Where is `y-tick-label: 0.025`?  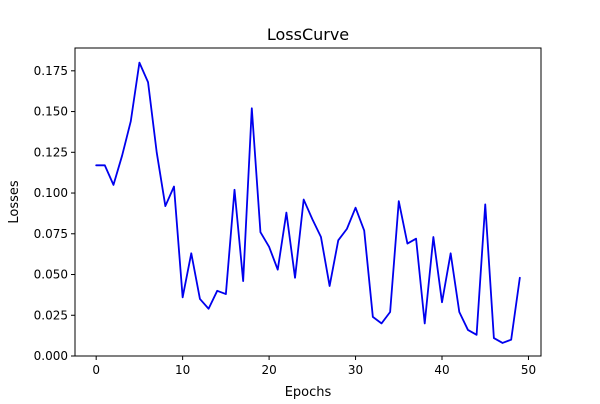 y-tick-label: 0.025 is located at coordinates (51, 315).